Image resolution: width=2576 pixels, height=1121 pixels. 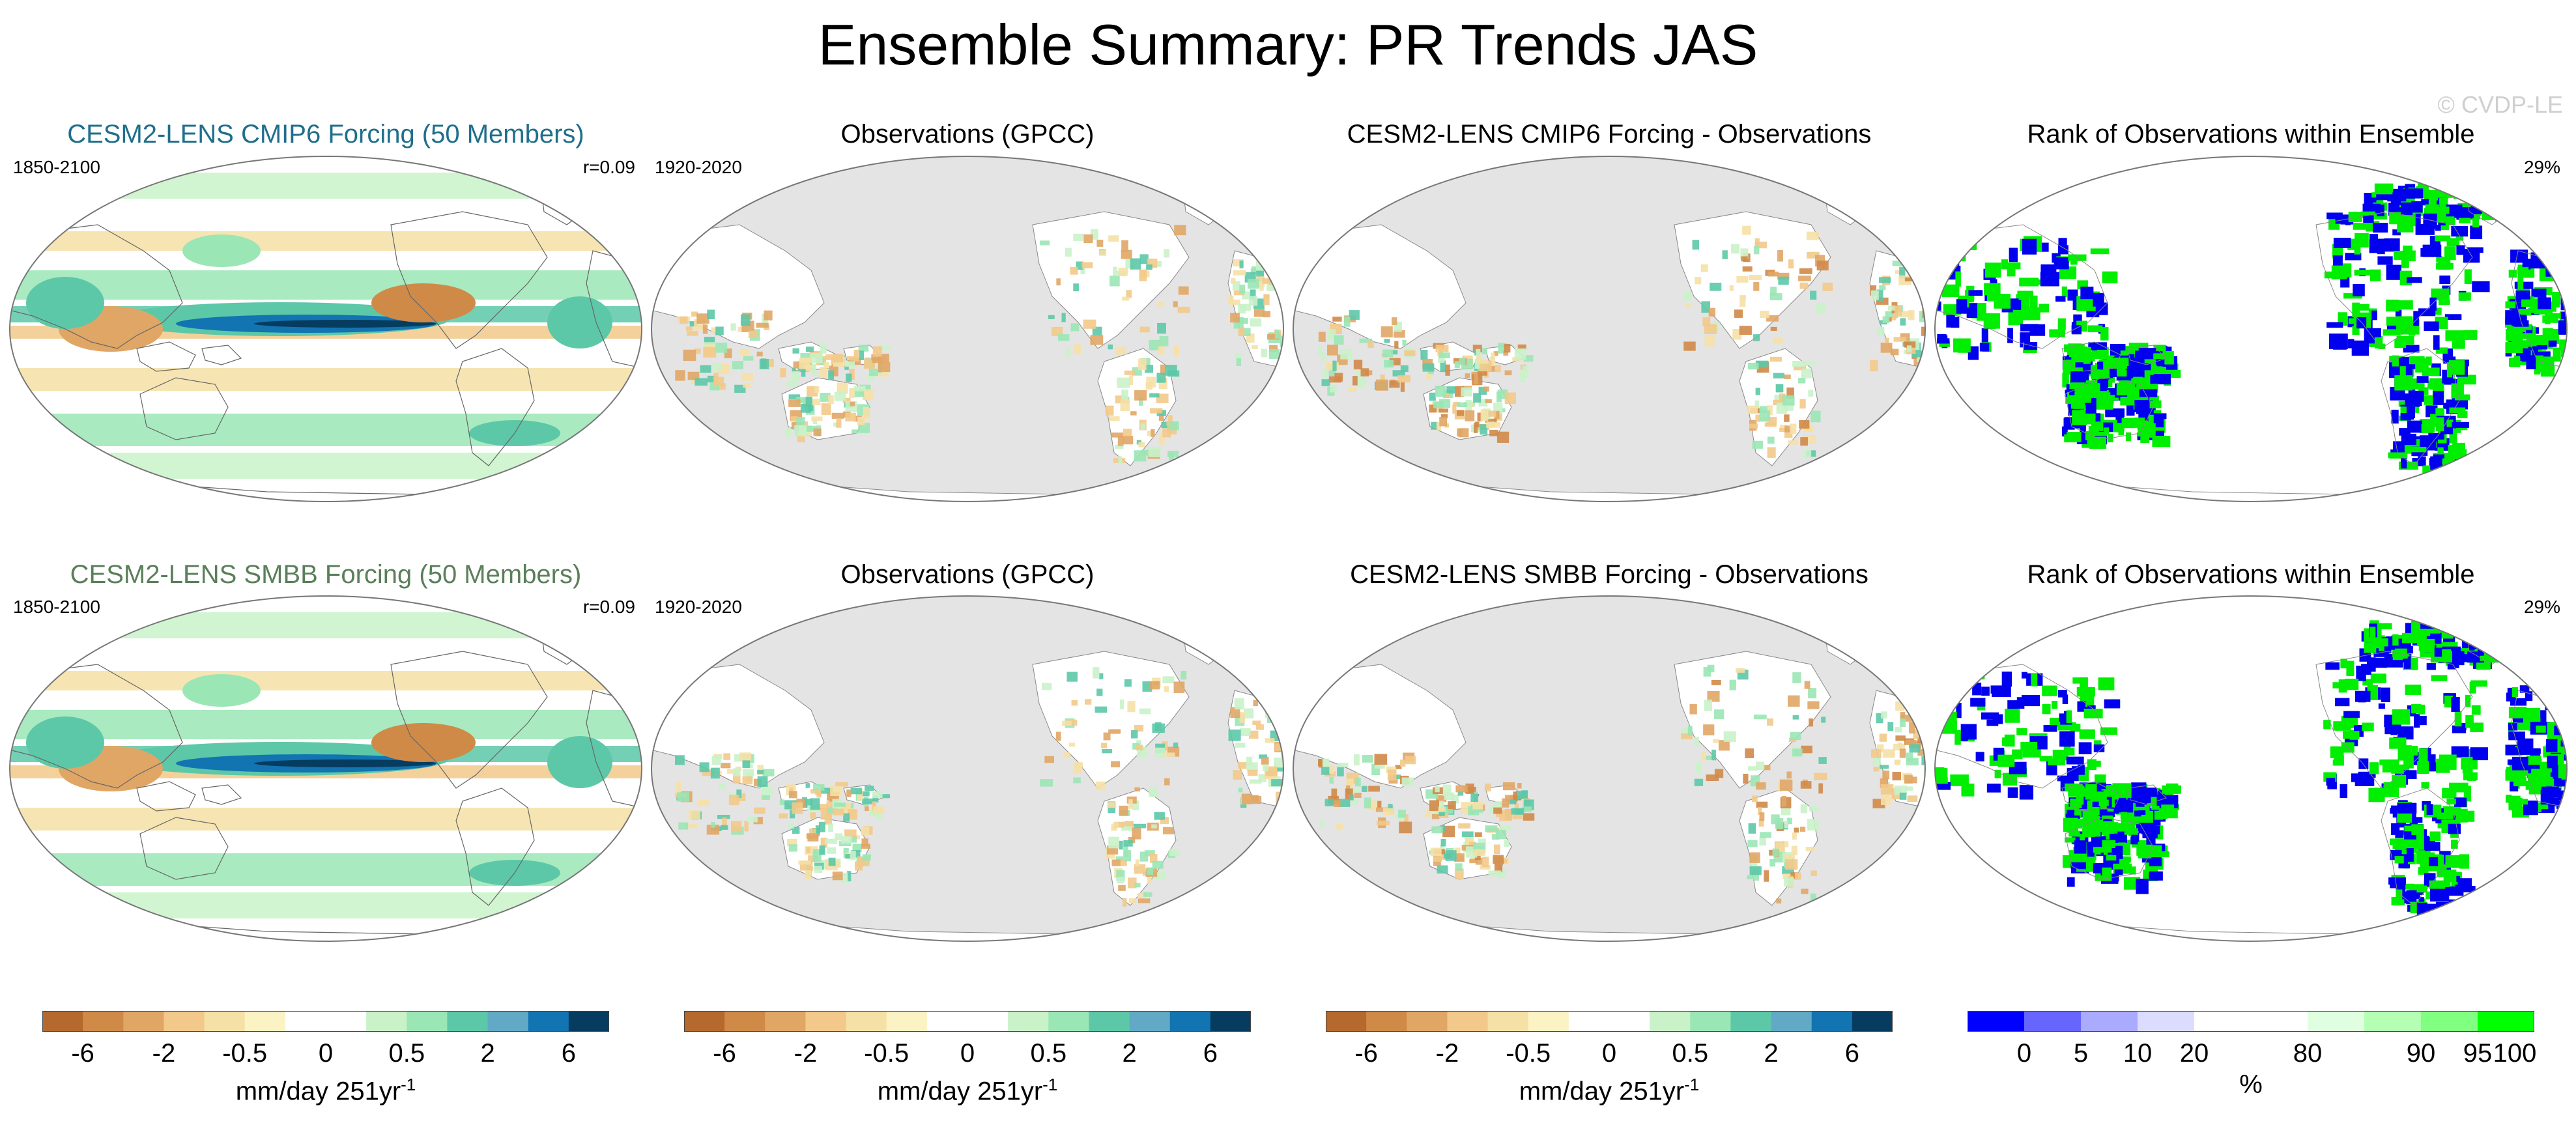 I want to click on colorbar-tick-label: 100, so click(x=2515, y=1054).